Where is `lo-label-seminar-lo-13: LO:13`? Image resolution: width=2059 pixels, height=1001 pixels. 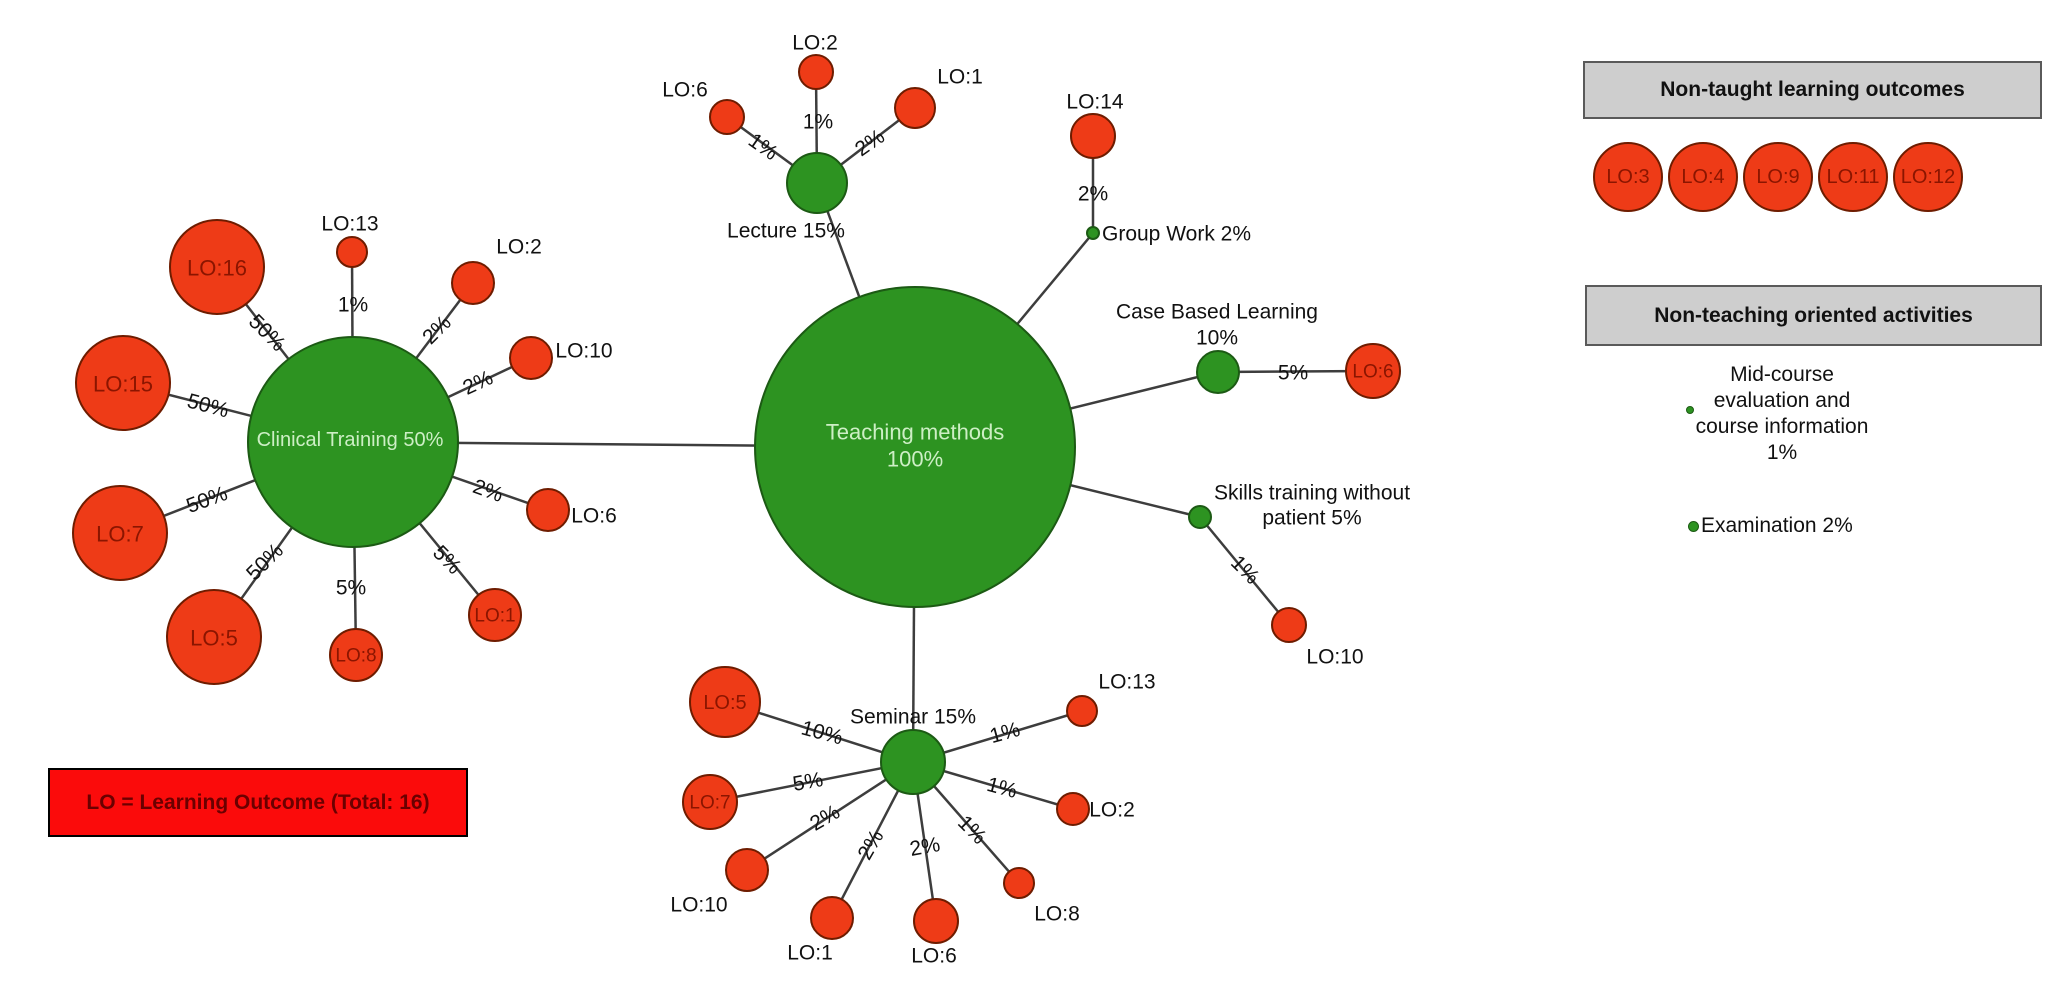 lo-label-seminar-lo-13: LO:13 is located at coordinates (1126, 682).